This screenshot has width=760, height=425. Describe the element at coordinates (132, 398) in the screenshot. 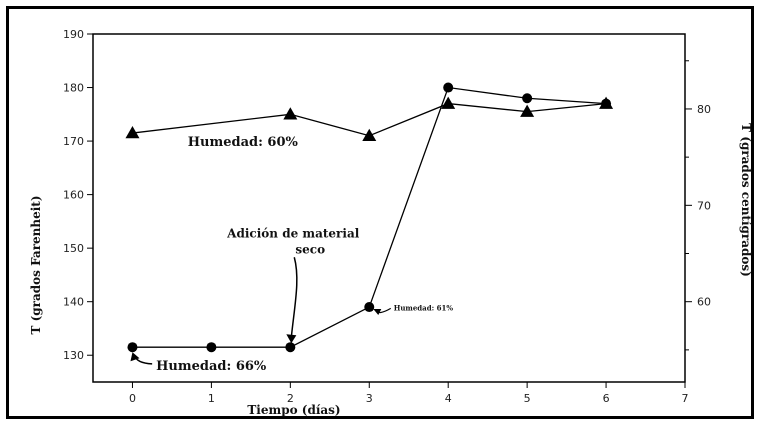

I see `x-tick-label: 0` at that location.